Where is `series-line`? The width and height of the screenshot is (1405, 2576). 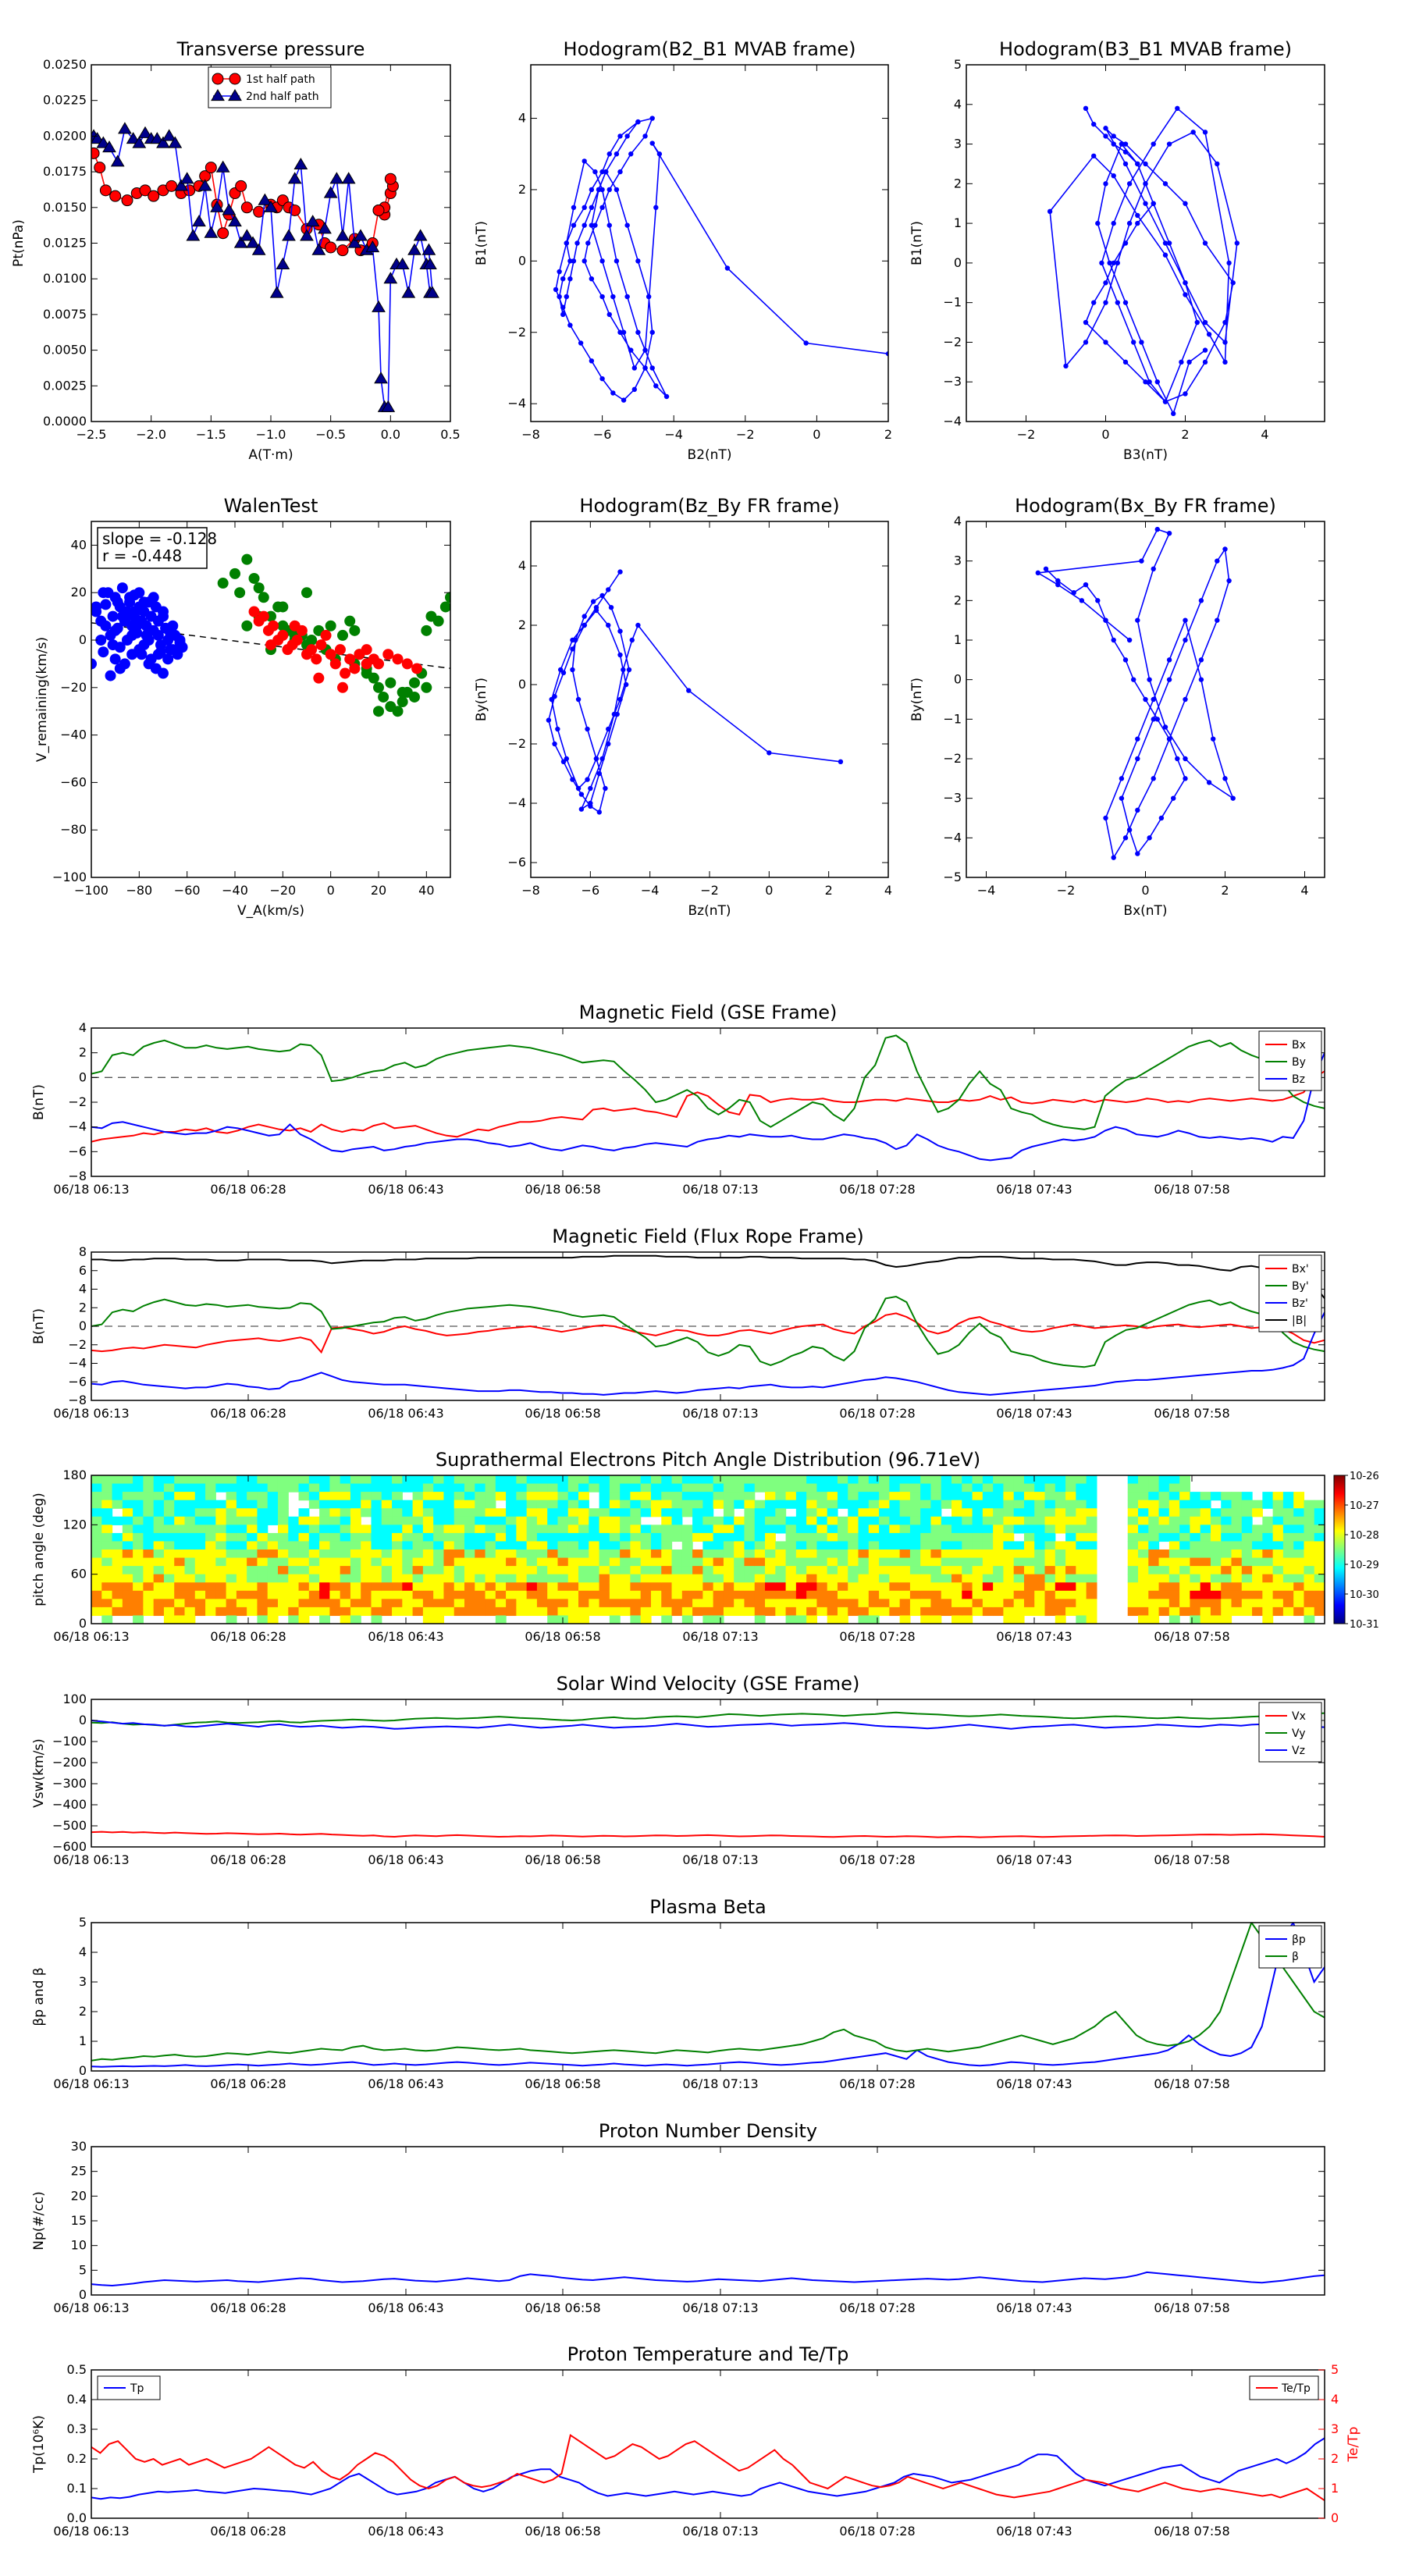 series-line is located at coordinates (708, 1331).